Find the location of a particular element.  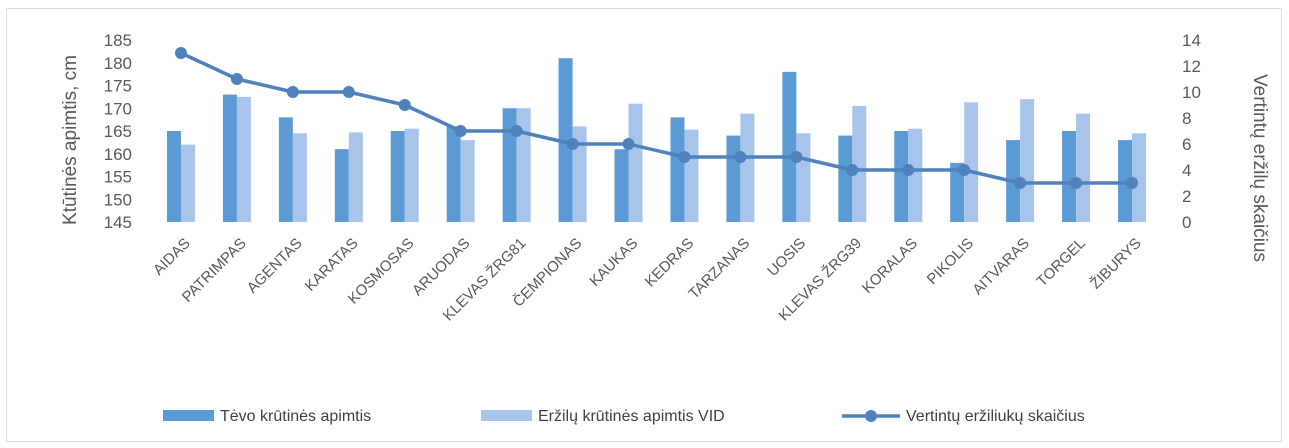

category-label: AGENTAS is located at coordinates (275, 266).